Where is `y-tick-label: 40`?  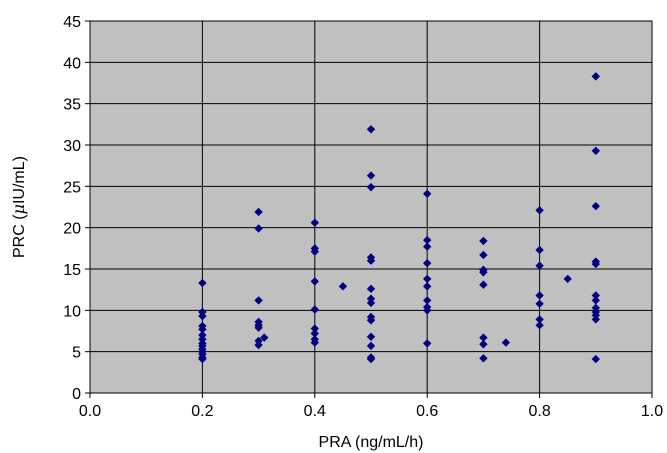
y-tick-label: 40 is located at coordinates (72, 63).